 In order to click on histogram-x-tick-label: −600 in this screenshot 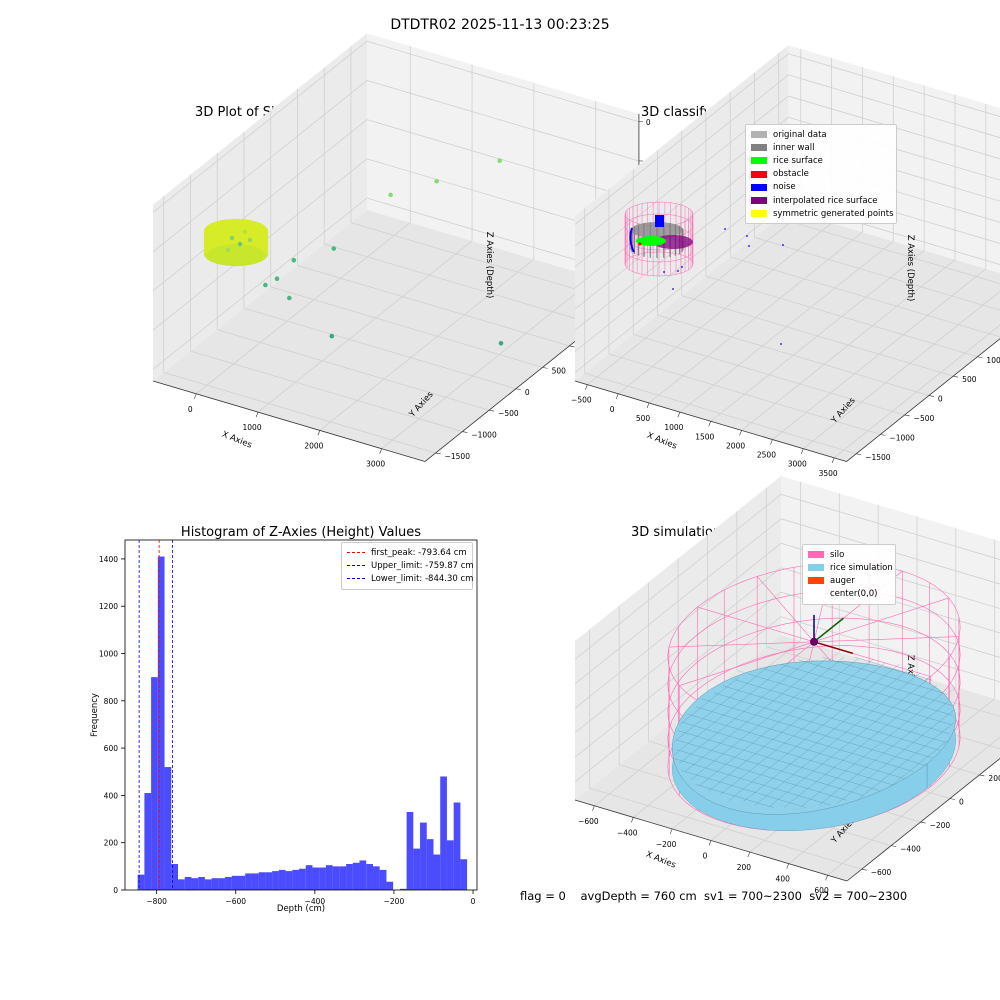, I will do `click(235, 901)`.